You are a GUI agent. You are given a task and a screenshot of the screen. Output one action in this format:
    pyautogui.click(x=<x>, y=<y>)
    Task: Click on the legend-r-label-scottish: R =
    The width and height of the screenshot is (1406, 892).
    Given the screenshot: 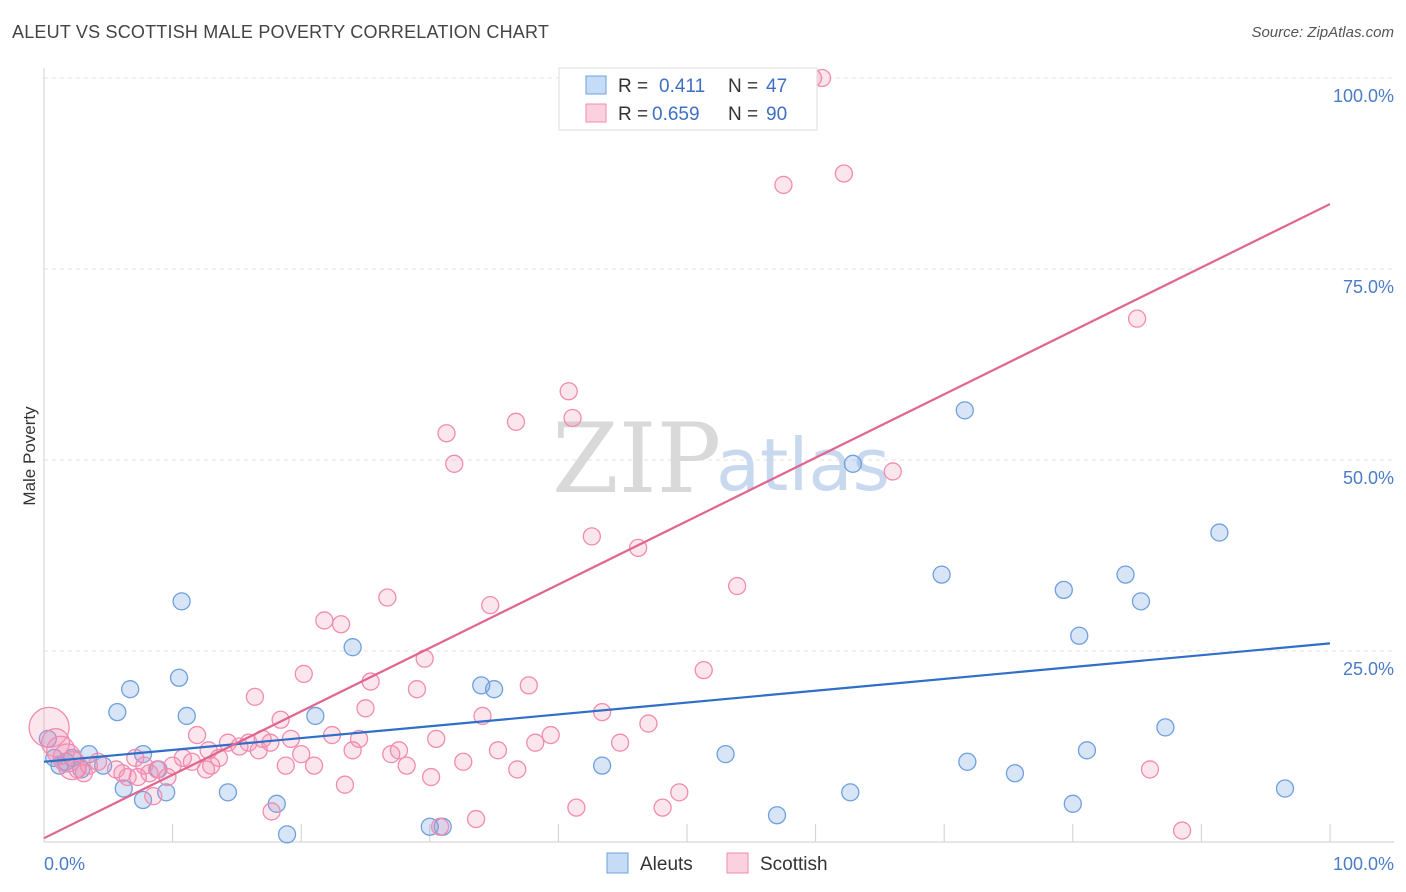 What is the action you would take?
    pyautogui.click(x=633, y=114)
    